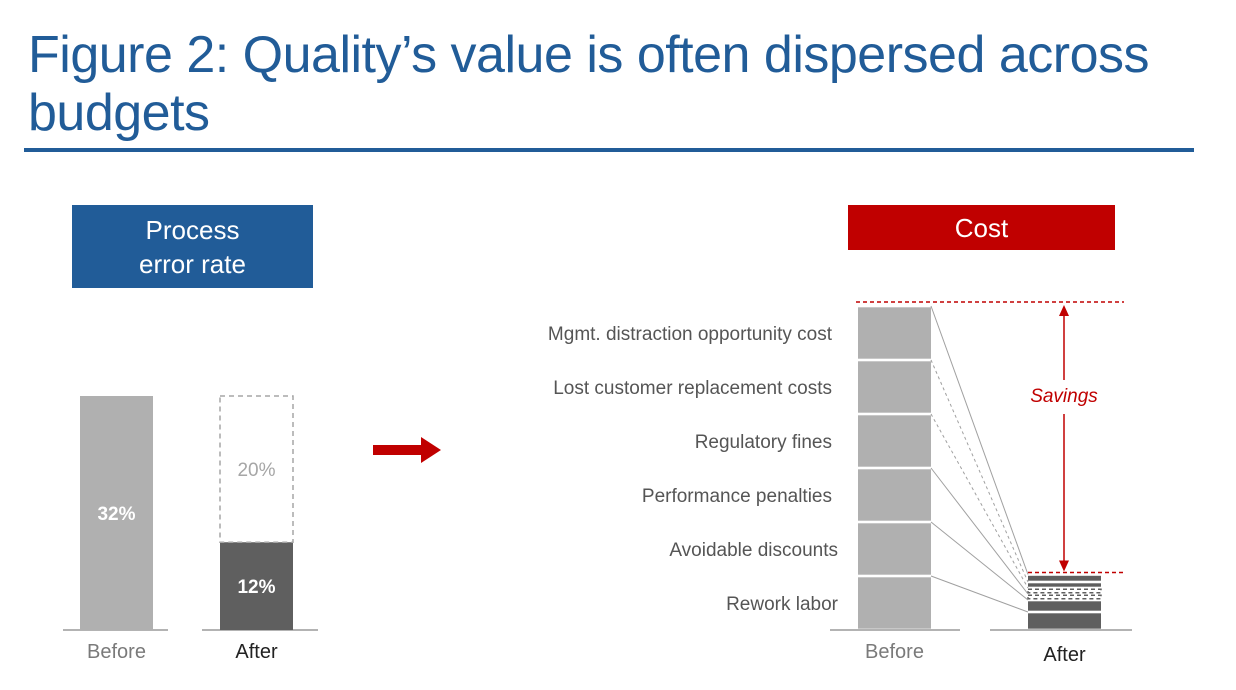 The width and height of the screenshot is (1236, 690). What do you see at coordinates (1064, 566) in the screenshot?
I see `savings-arrowhead-down` at bounding box center [1064, 566].